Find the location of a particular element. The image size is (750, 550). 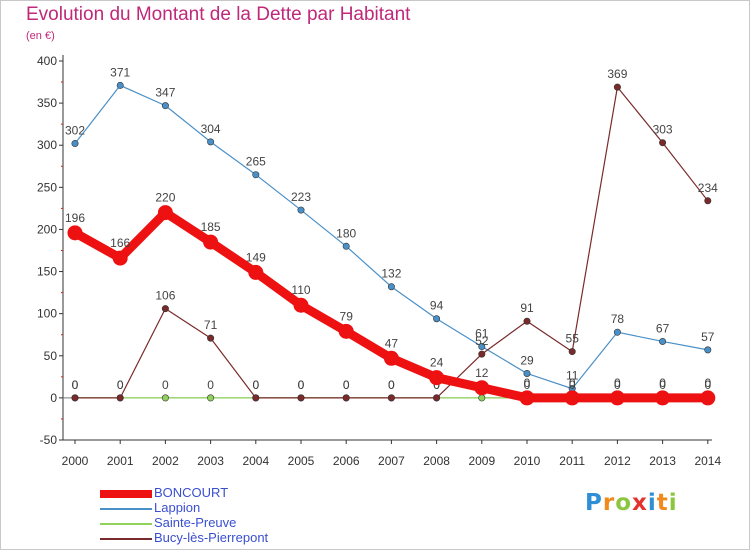

data-label-lappion: 265 is located at coordinates (256, 162).